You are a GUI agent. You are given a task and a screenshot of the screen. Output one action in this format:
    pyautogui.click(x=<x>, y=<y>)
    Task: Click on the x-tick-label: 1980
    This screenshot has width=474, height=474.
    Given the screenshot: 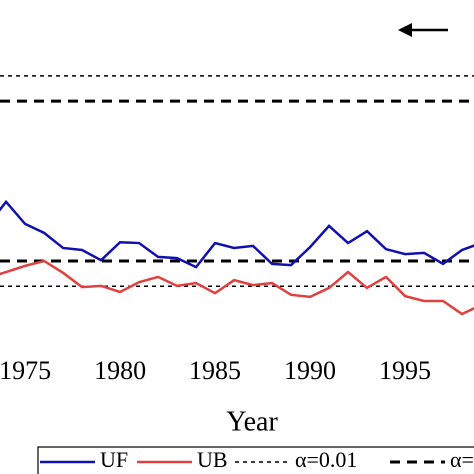 What is the action you would take?
    pyautogui.click(x=120, y=370)
    